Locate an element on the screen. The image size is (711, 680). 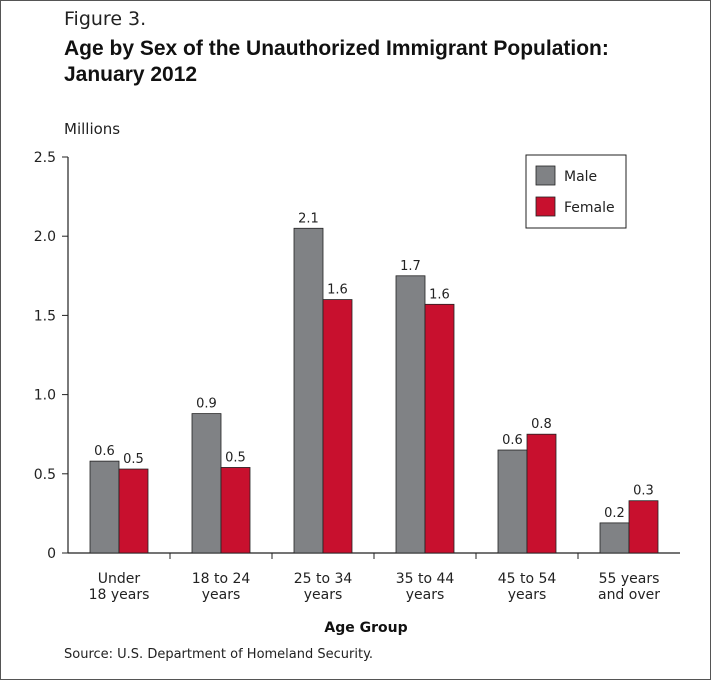
y-axis-unit-label: Millions is located at coordinates (92, 129).